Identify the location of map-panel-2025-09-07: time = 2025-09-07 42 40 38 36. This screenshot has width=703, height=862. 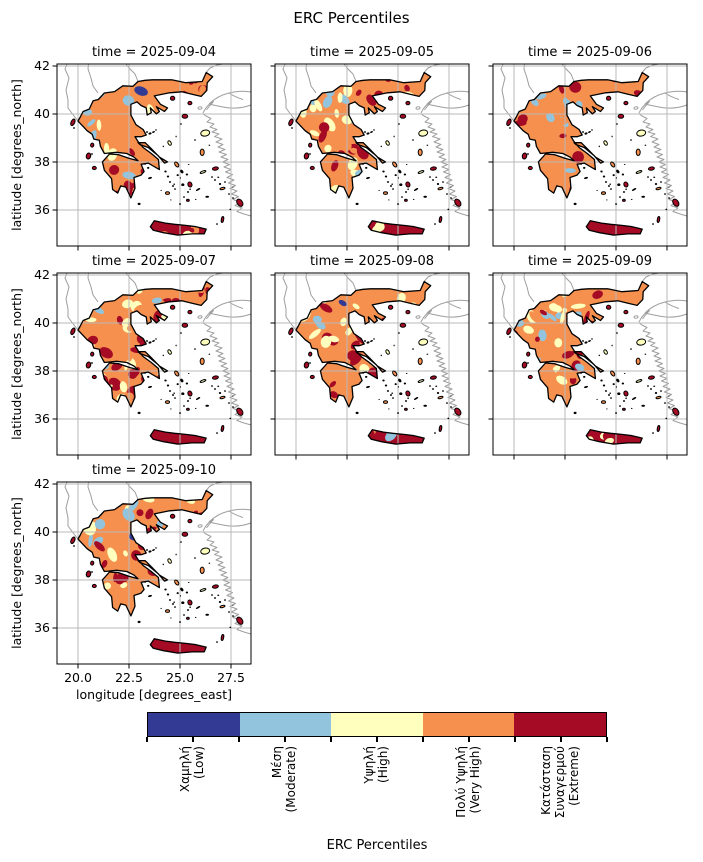
(143, 357).